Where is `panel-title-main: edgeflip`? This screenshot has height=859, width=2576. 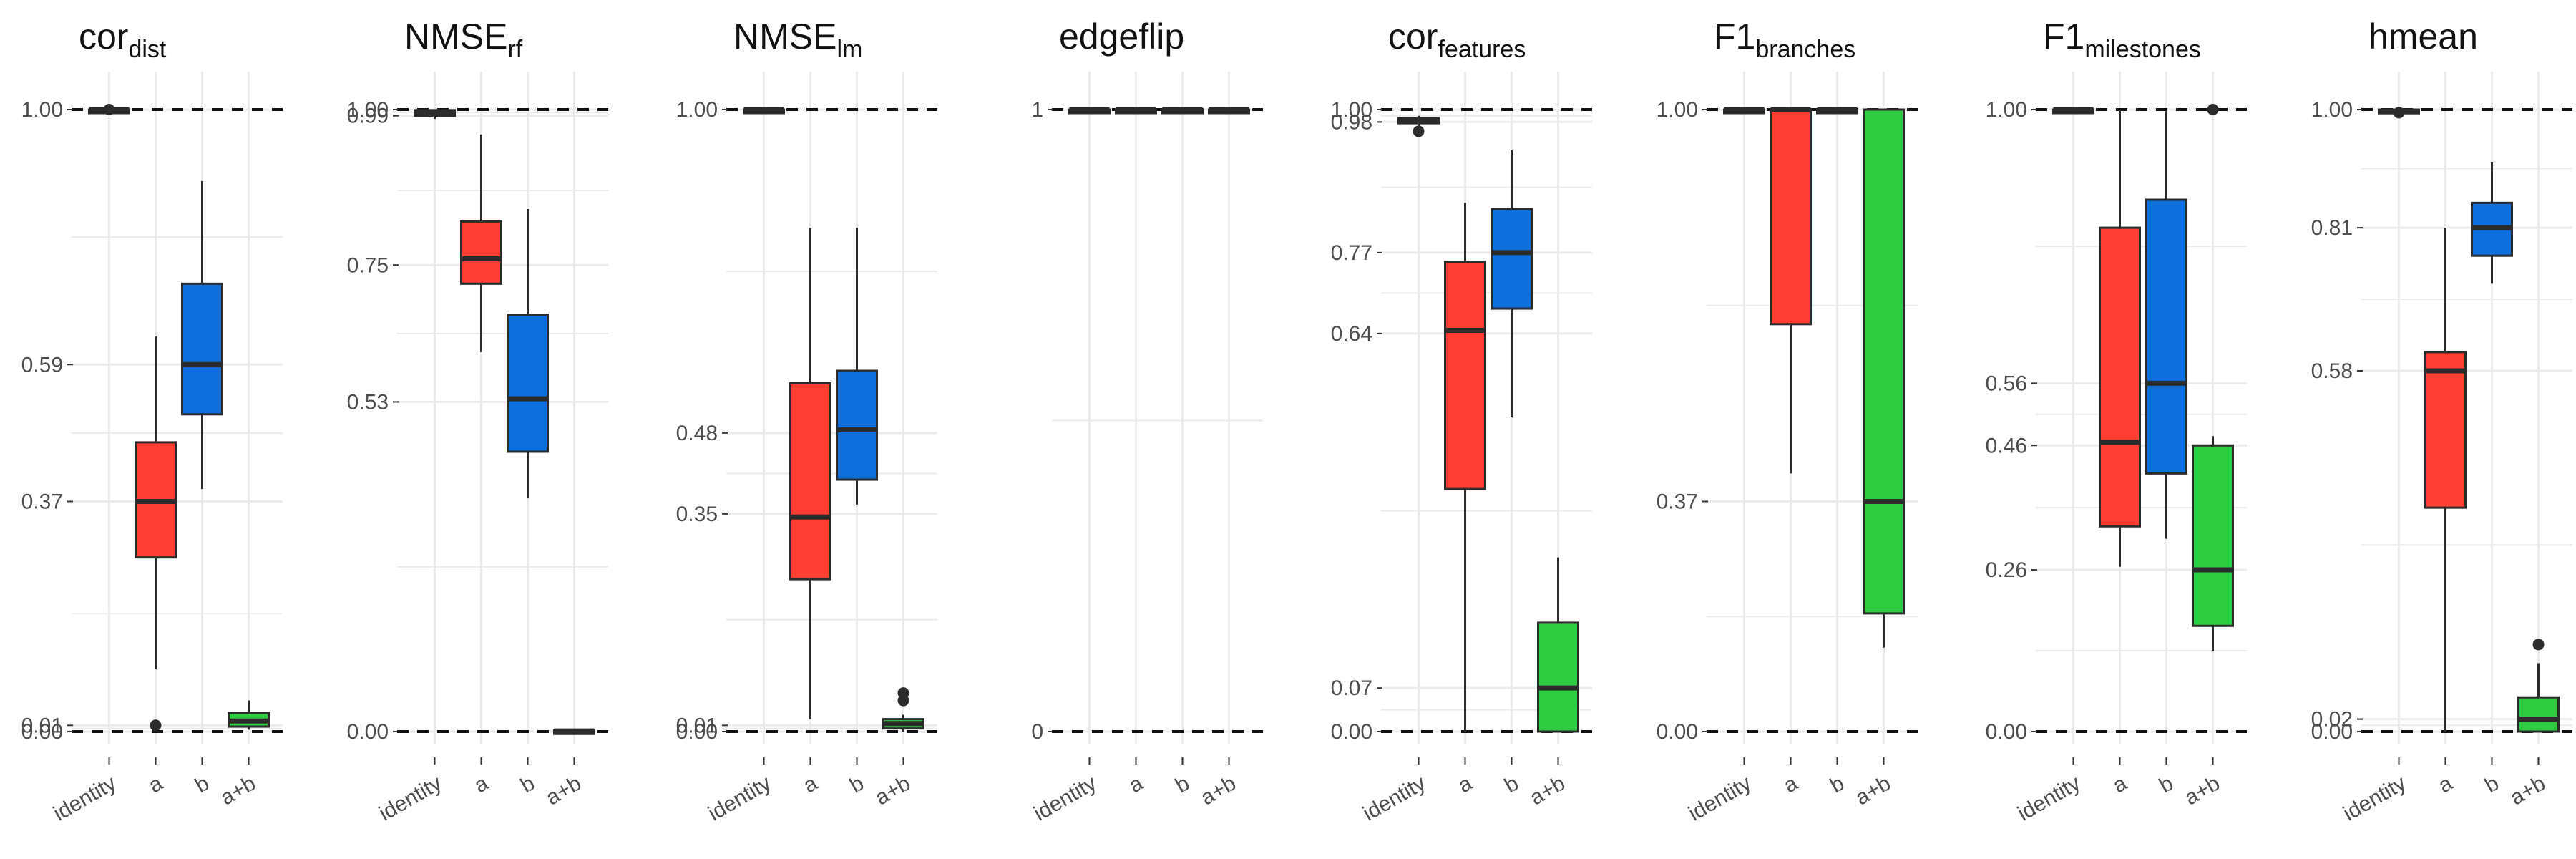
panel-title-main: edgeflip is located at coordinates (1121, 36).